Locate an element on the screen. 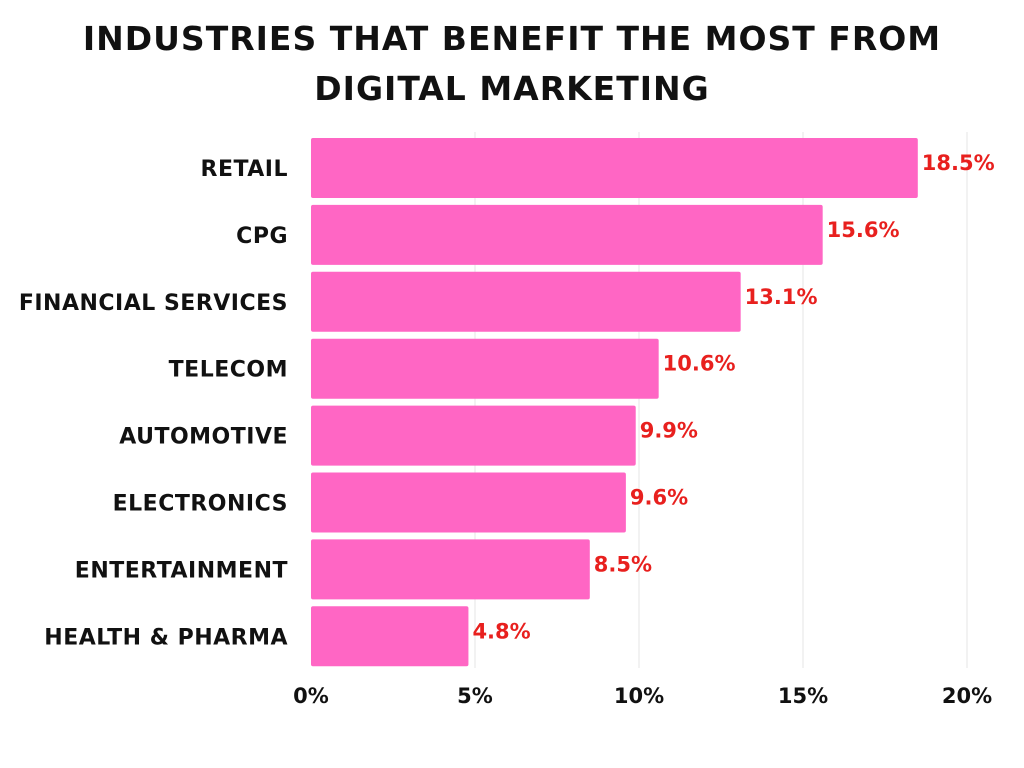  data-label: 10.6% is located at coordinates (699, 364).